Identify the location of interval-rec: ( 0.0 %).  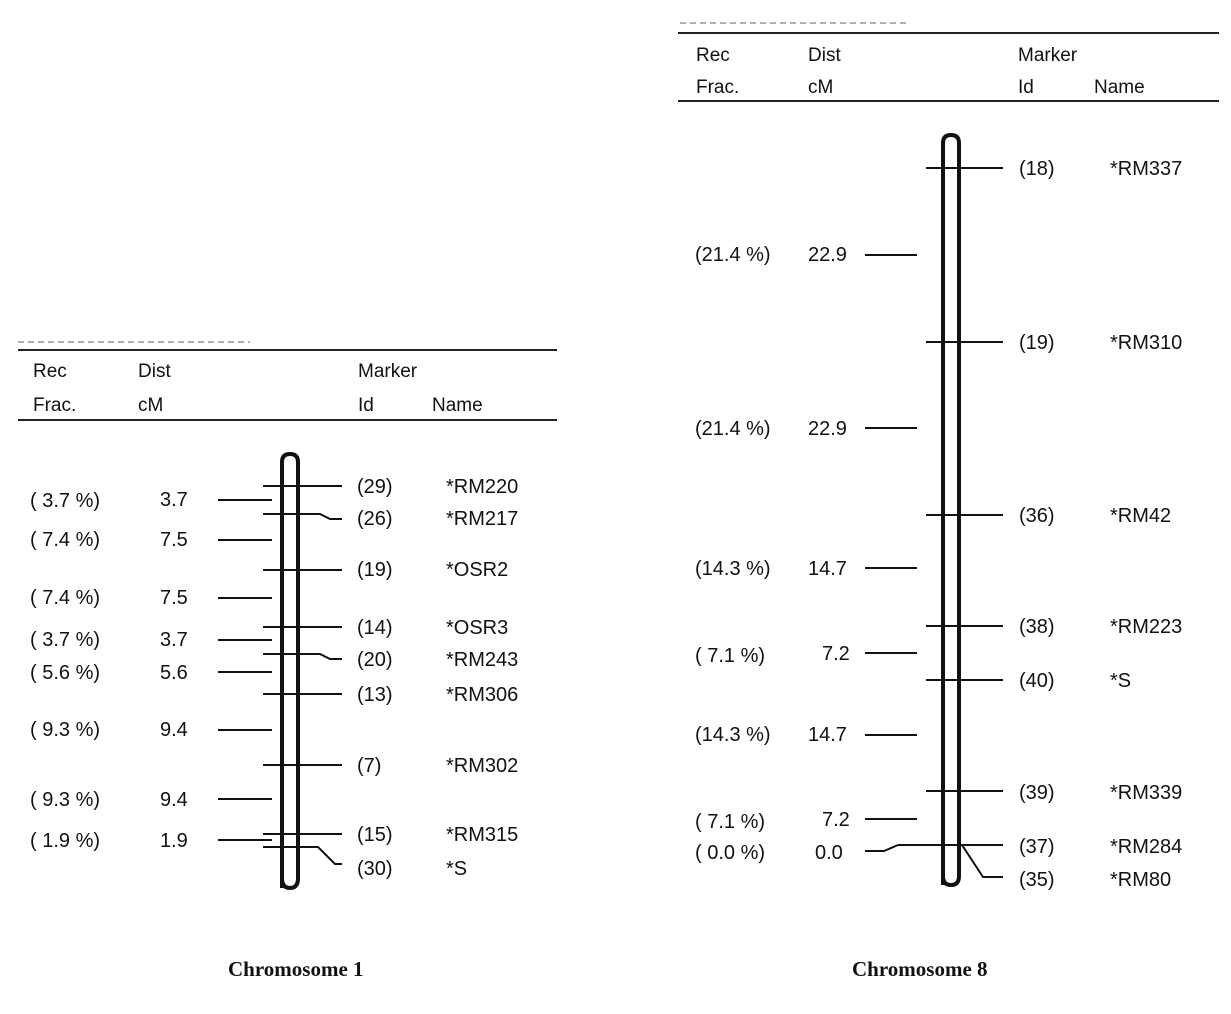
(730, 853).